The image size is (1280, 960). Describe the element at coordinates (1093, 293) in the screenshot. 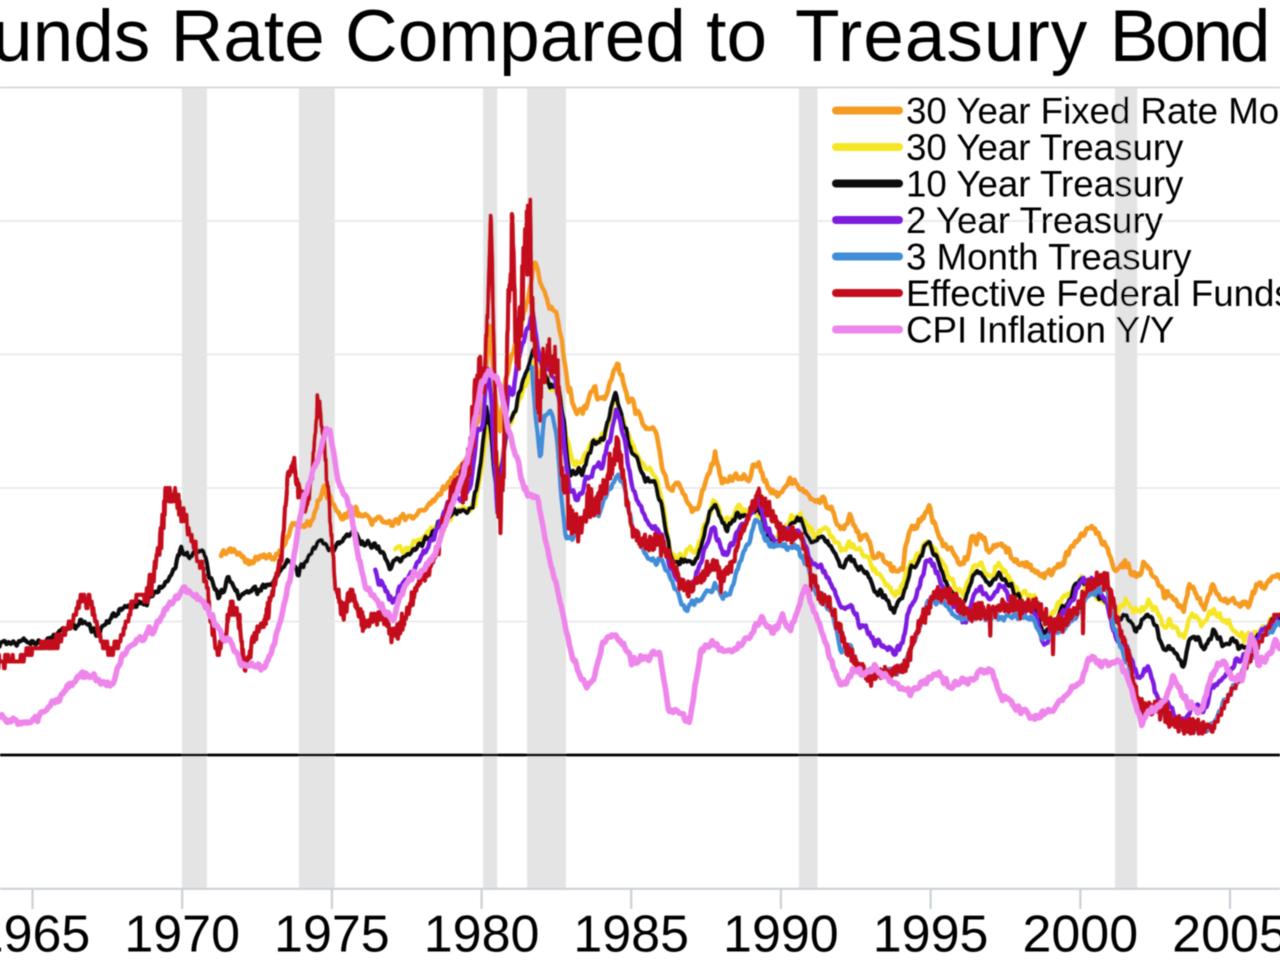

I see `svg-text: Effective Federal Funds Rate` at that location.